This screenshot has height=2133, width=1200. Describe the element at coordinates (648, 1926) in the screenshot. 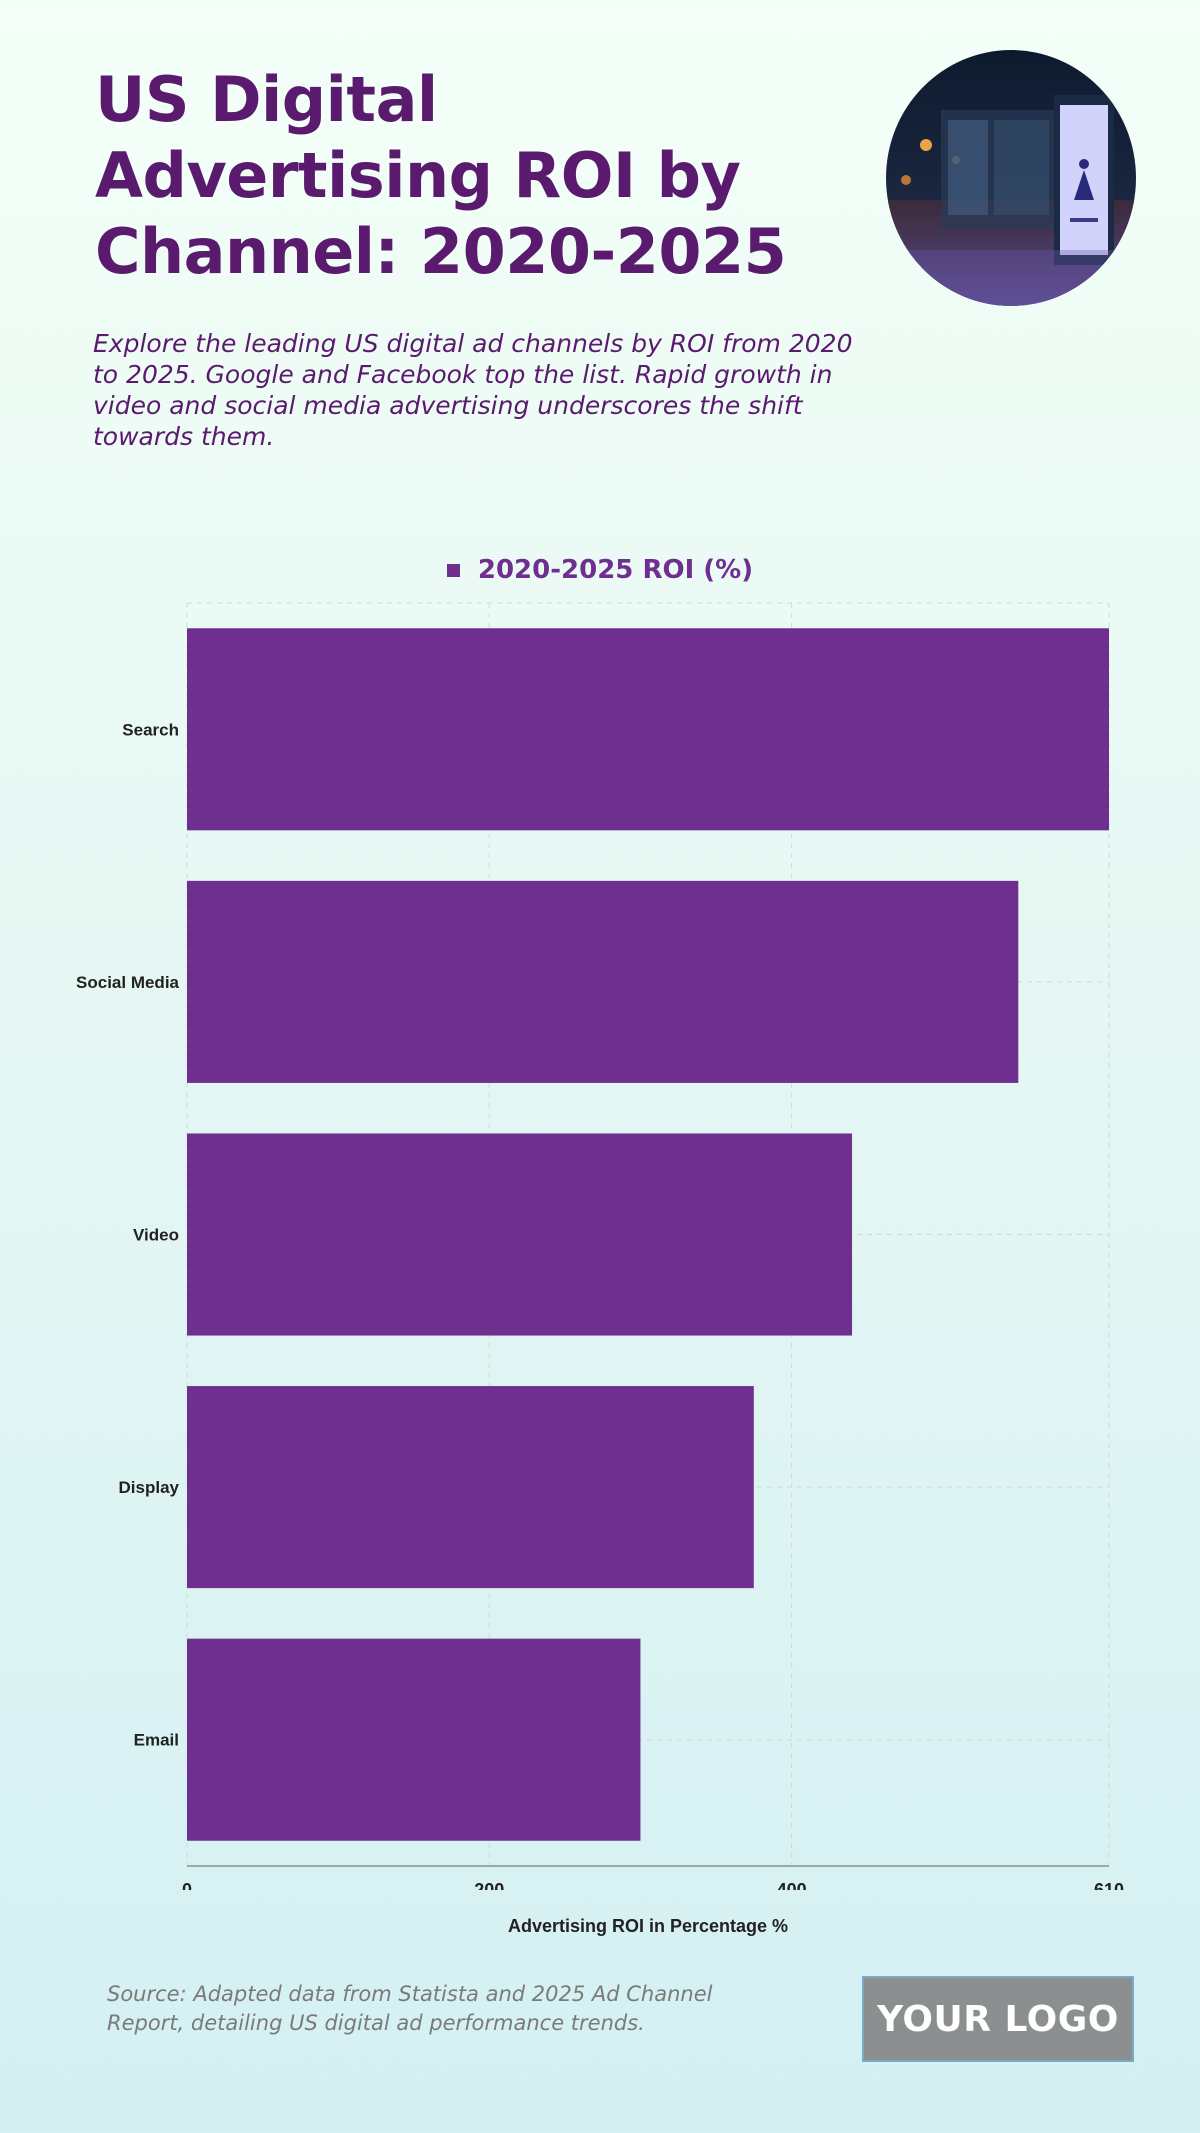

I see `x-axis-label: Advertising ROI in Percentage %` at that location.